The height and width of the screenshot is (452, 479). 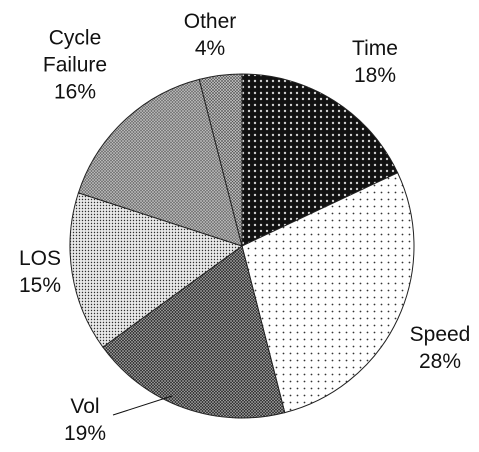 I want to click on percent-label: 18%, so click(x=375, y=75).